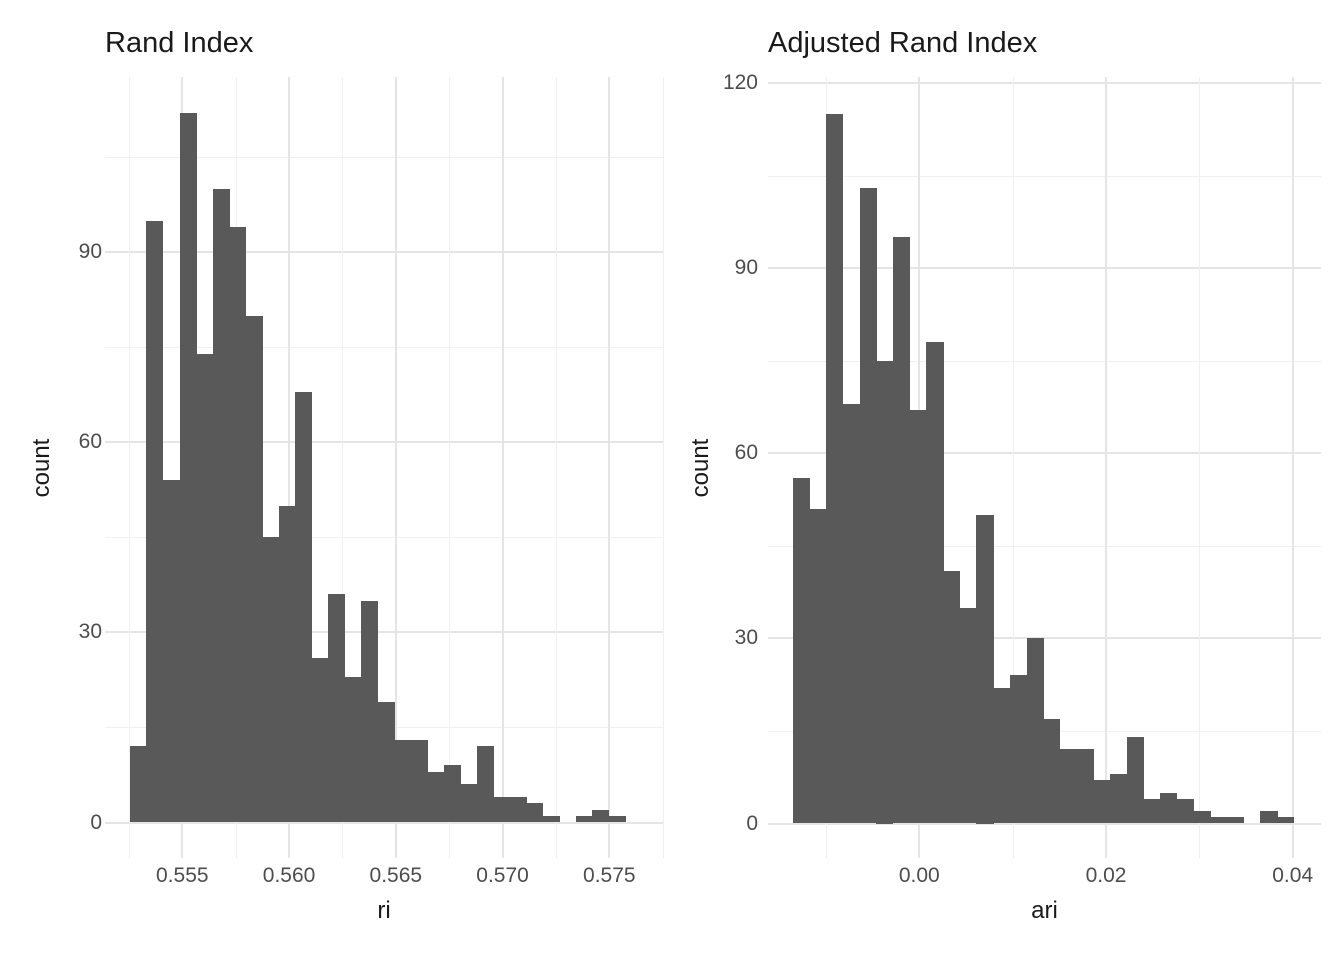  Describe the element at coordinates (384, 910) in the screenshot. I see `x-axis-title-ri: ri` at that location.